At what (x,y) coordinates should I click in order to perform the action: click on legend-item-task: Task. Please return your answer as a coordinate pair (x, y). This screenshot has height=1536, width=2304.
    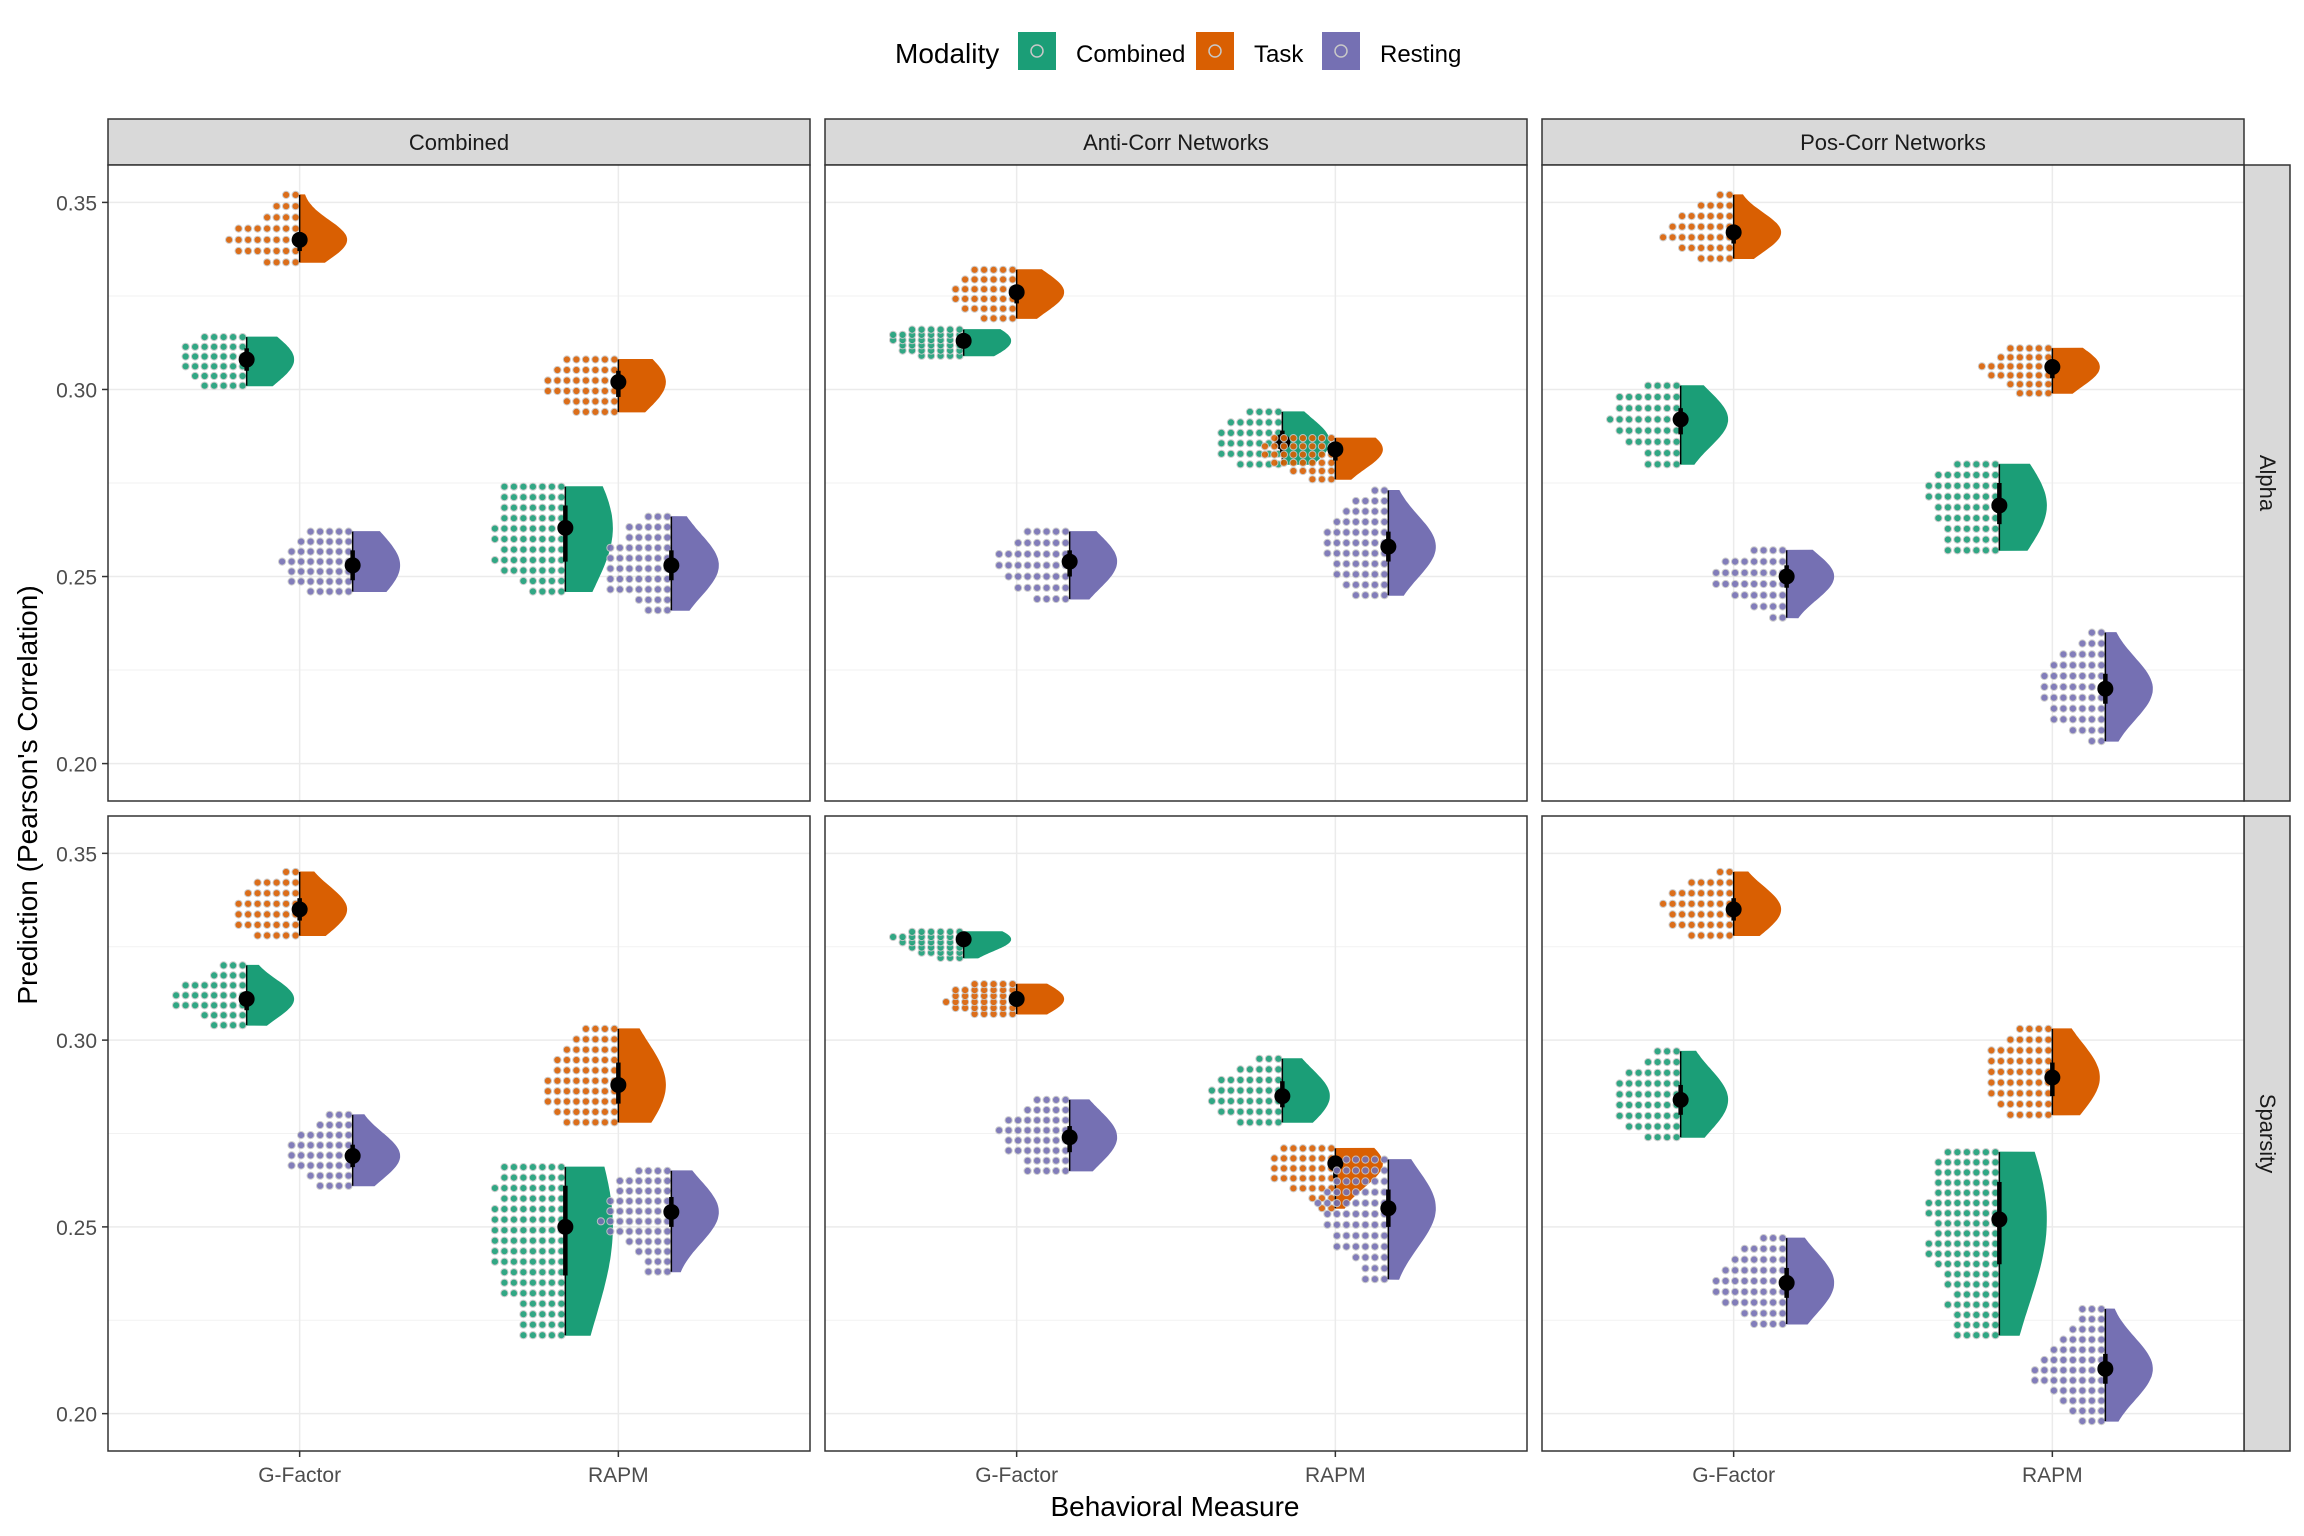
    Looking at the image, I should click on (1250, 51).